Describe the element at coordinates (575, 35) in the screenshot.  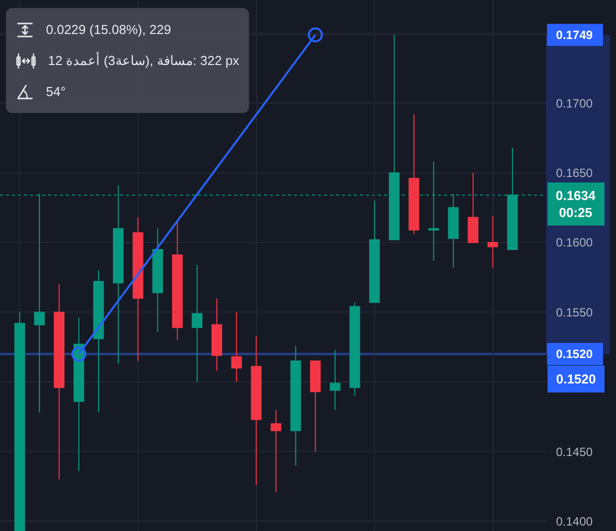
I see `y-tick-label: 0.1749` at that location.